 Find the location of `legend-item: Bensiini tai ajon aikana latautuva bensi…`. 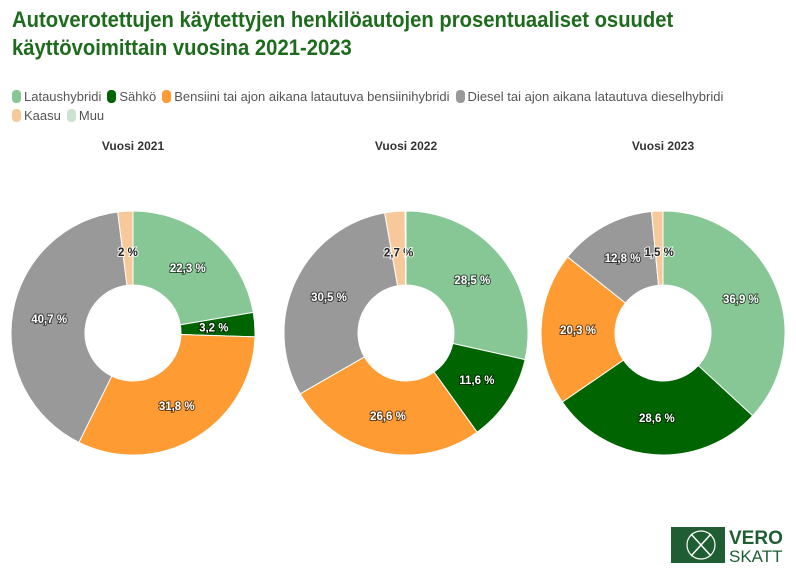

legend-item: Bensiini tai ajon aikana latautuva bensi… is located at coordinates (306, 96).